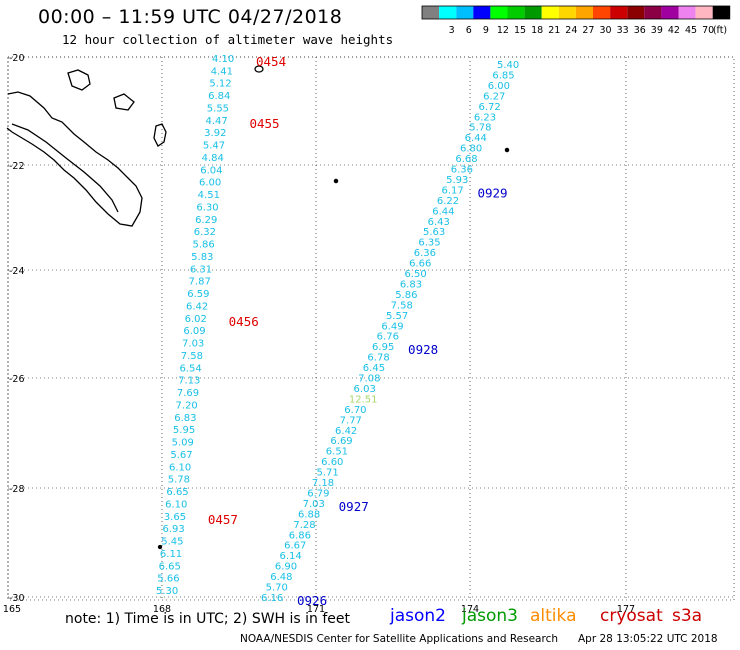 The height and width of the screenshot is (650, 740). Describe the element at coordinates (206, 220) in the screenshot. I see `swh-value-label: 6.29` at that location.